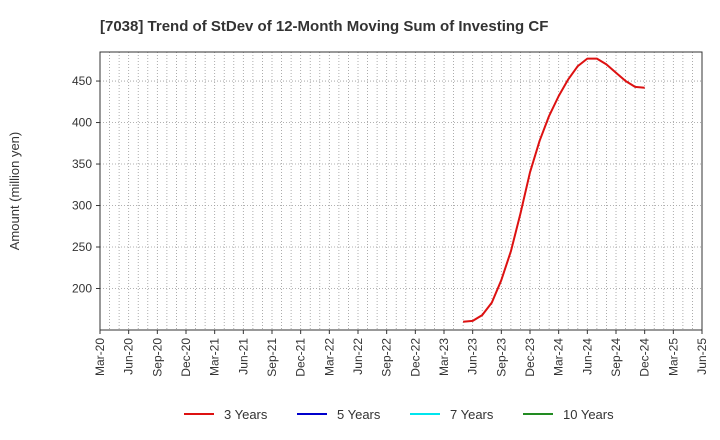 This screenshot has width=720, height=440. Describe the element at coordinates (588, 414) in the screenshot. I see `legend-label: 10 Years` at that location.